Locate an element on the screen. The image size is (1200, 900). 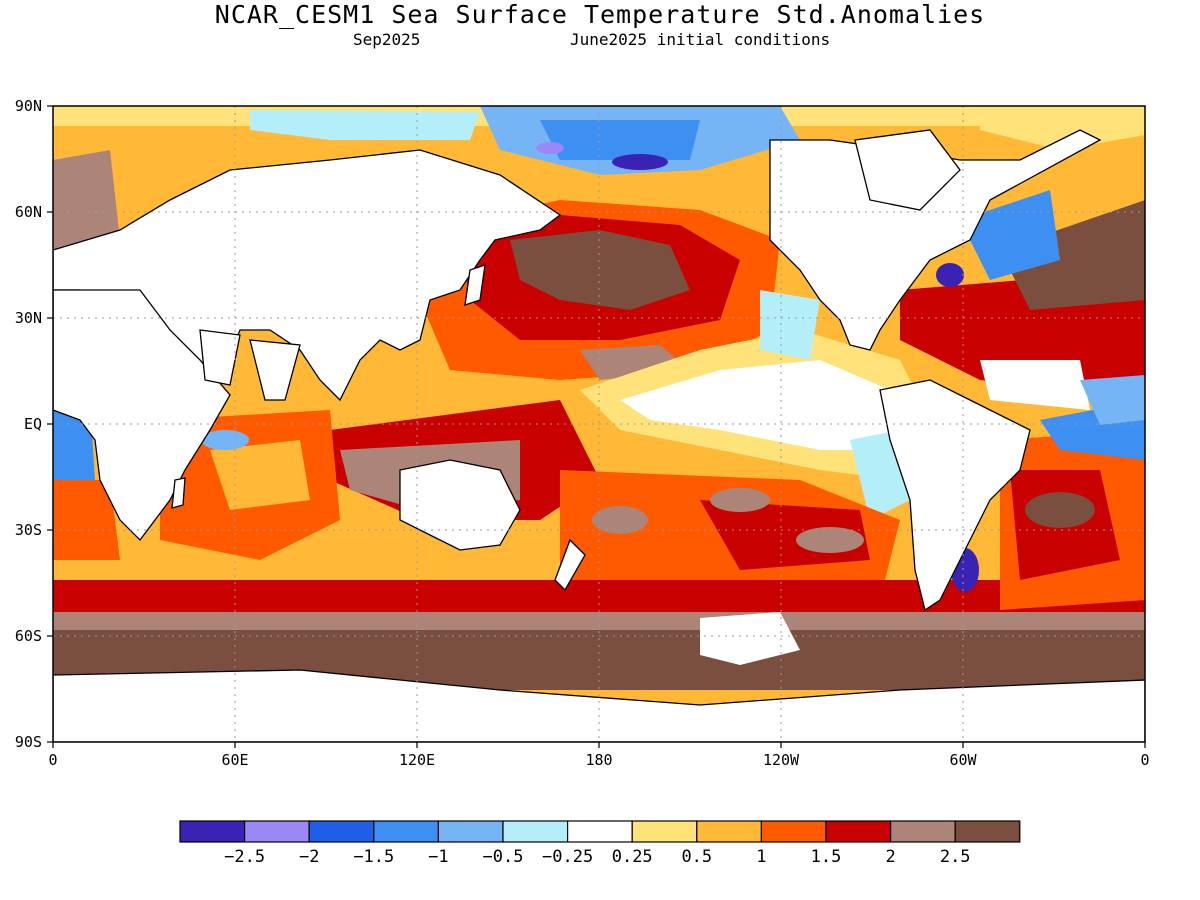
init-conditions-label: June2025 initial conditions is located at coordinates (700, 39).